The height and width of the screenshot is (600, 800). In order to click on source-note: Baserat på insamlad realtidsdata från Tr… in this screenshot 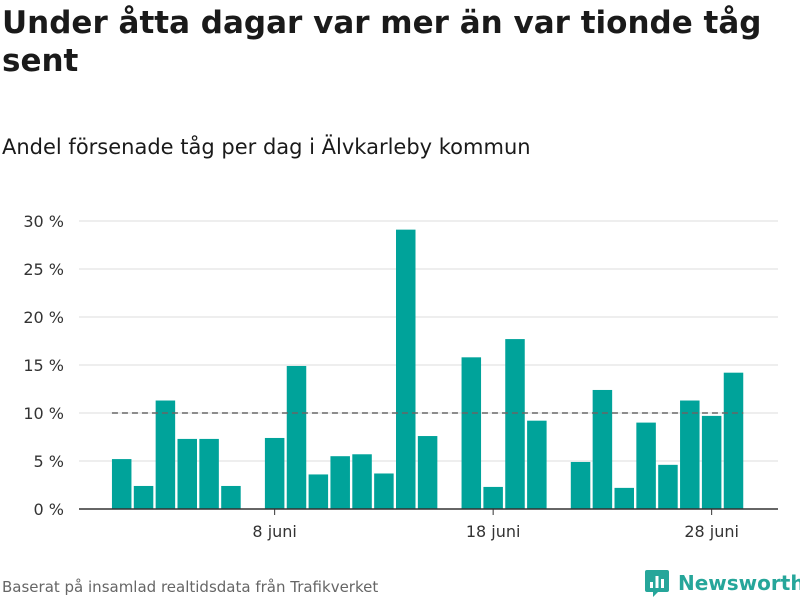, I will do `click(190, 587)`.